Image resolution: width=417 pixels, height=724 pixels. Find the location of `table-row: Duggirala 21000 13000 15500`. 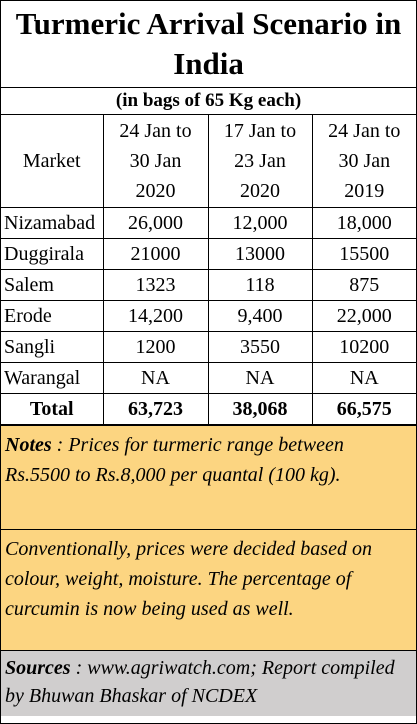

table-row: Duggirala 21000 13000 15500 is located at coordinates (209, 254).